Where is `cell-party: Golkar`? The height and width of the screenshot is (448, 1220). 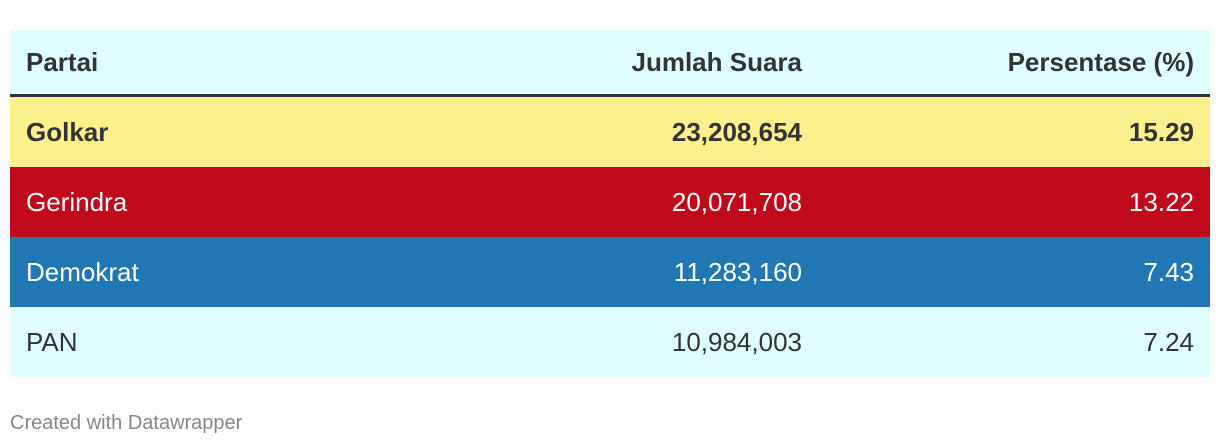
cell-party: Golkar is located at coordinates (67, 131).